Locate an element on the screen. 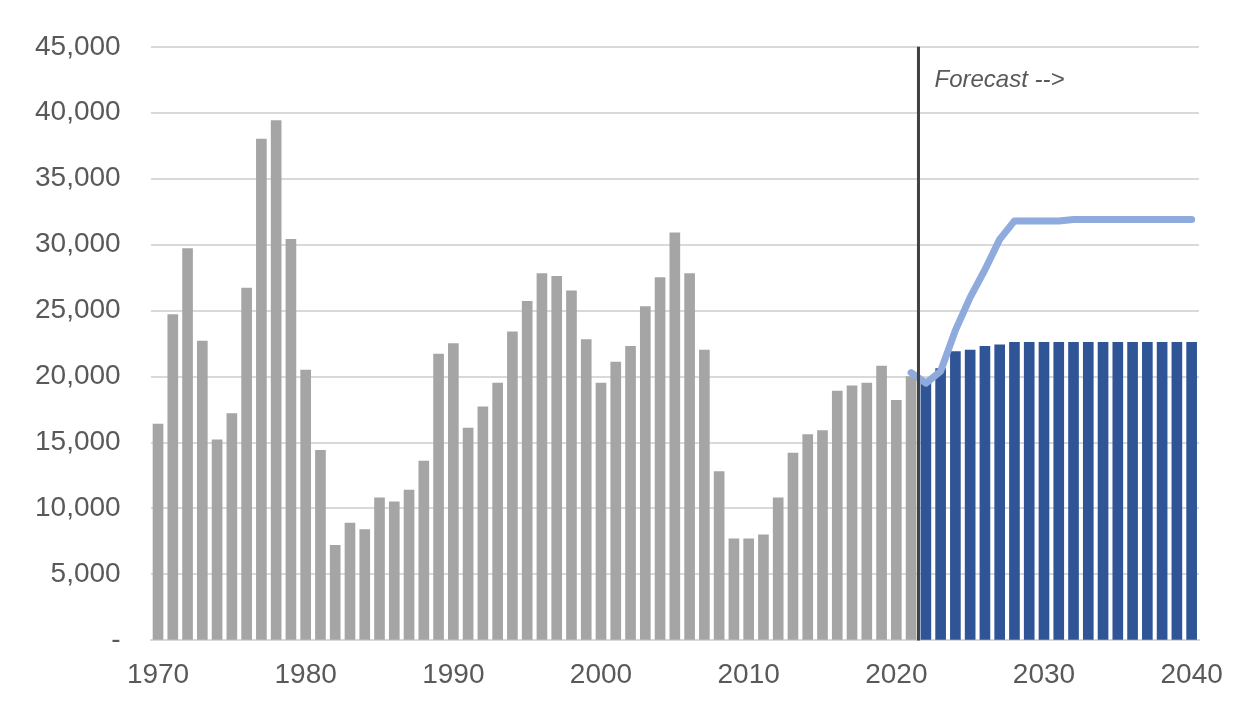 The width and height of the screenshot is (1241, 715). y-tick-label: 5,000 is located at coordinates (85, 573).